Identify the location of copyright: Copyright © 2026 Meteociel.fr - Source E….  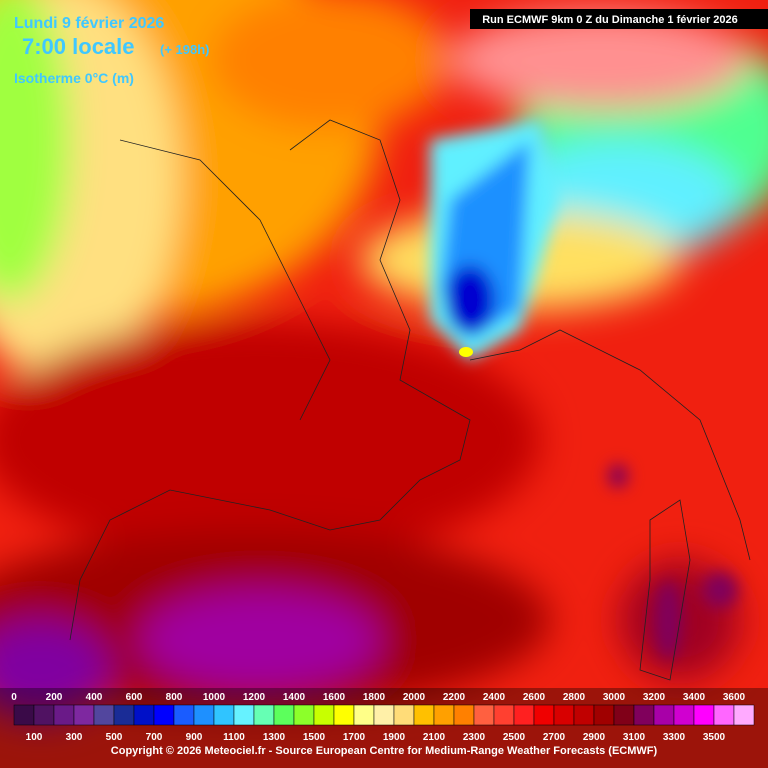
(384, 751).